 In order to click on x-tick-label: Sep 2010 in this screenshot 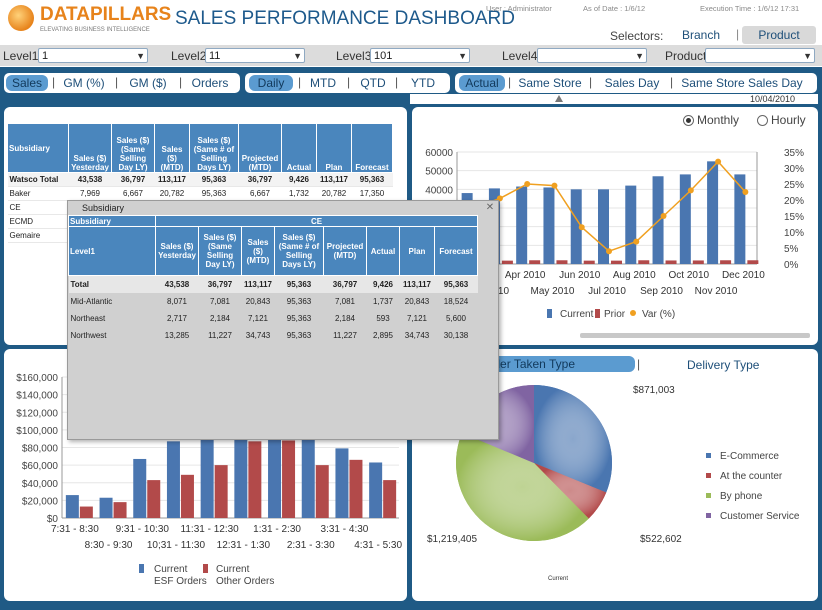, I will do `click(661, 291)`.